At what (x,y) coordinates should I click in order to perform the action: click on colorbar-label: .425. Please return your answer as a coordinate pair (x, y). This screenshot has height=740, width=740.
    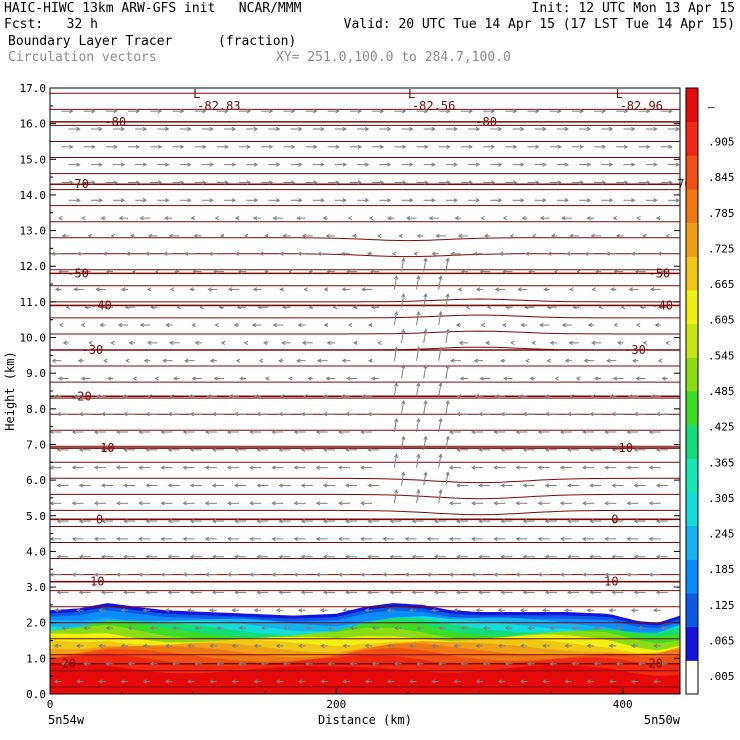
    Looking at the image, I should click on (721, 427).